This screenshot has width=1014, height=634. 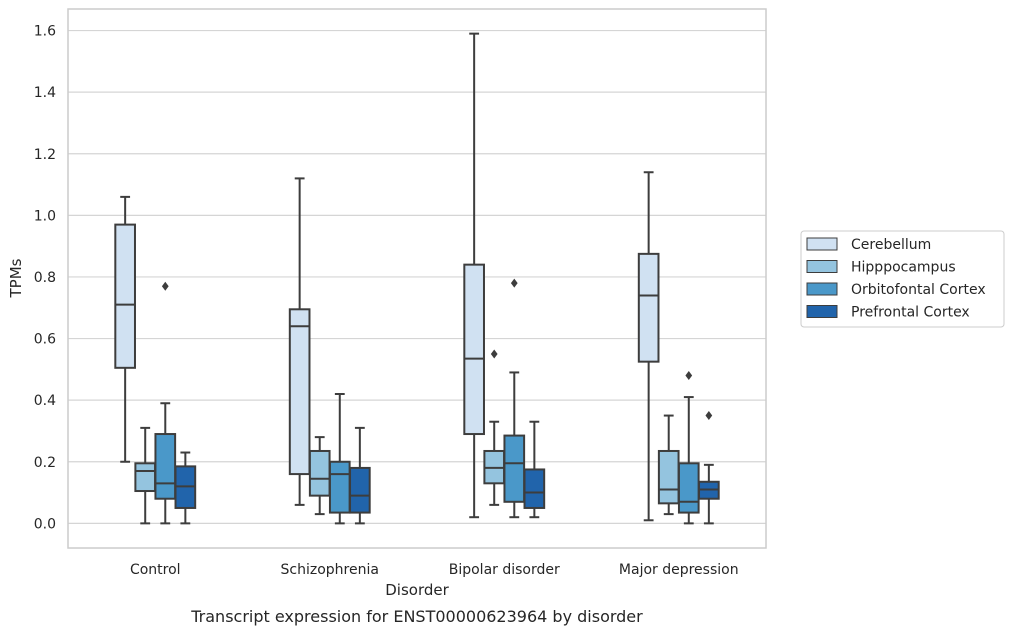 What do you see at coordinates (417, 590) in the screenshot?
I see `x-axis-label: Disorder` at bounding box center [417, 590].